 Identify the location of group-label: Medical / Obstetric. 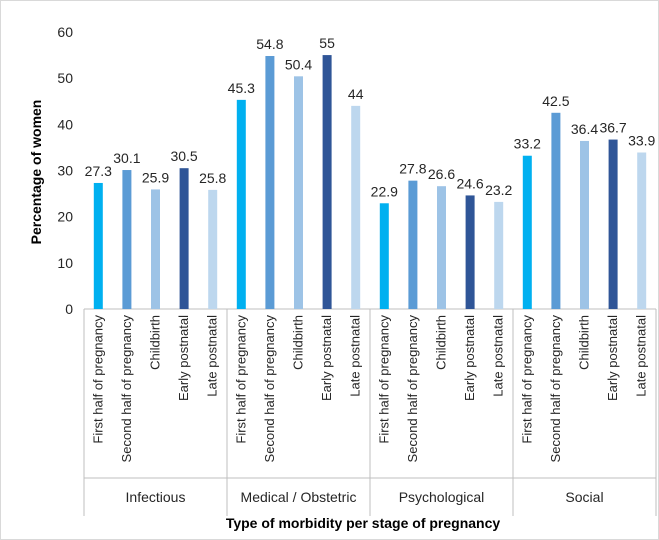
(299, 497).